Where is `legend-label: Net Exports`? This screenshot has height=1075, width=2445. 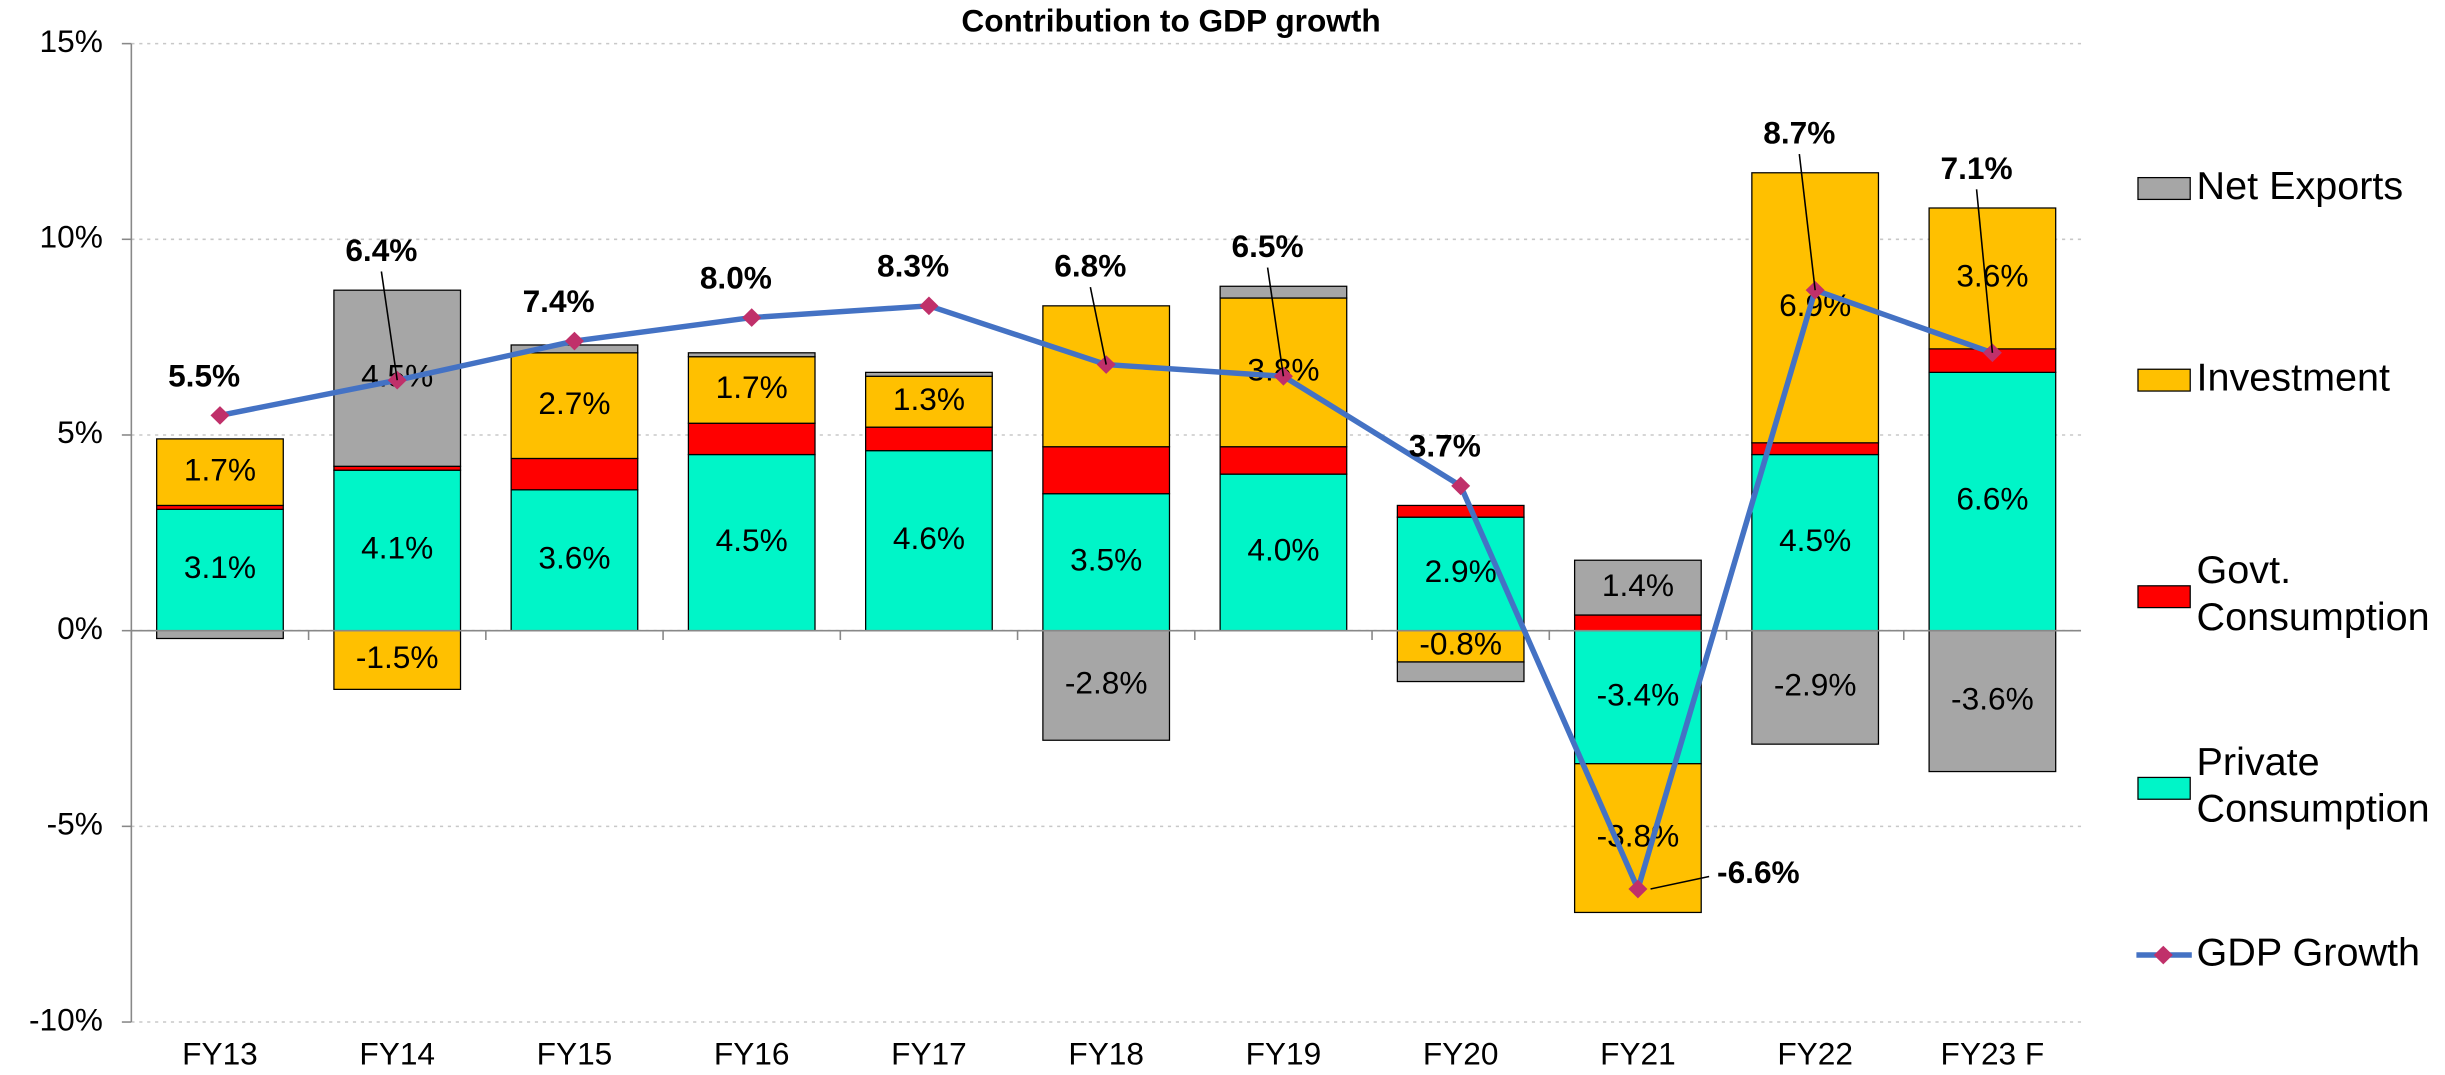 legend-label: Net Exports is located at coordinates (2300, 186).